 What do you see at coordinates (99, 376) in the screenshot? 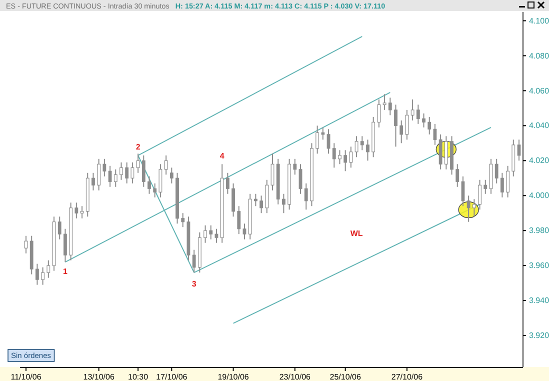
I see `x-tick-label: 13/10/06` at bounding box center [99, 376].